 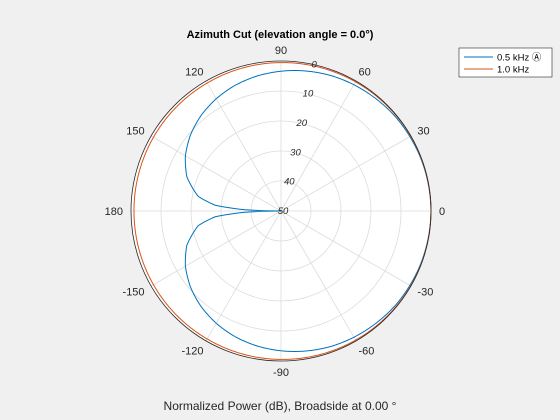 What do you see at coordinates (194, 73) in the screenshot?
I see `angle-tick-label-4: 120` at bounding box center [194, 73].